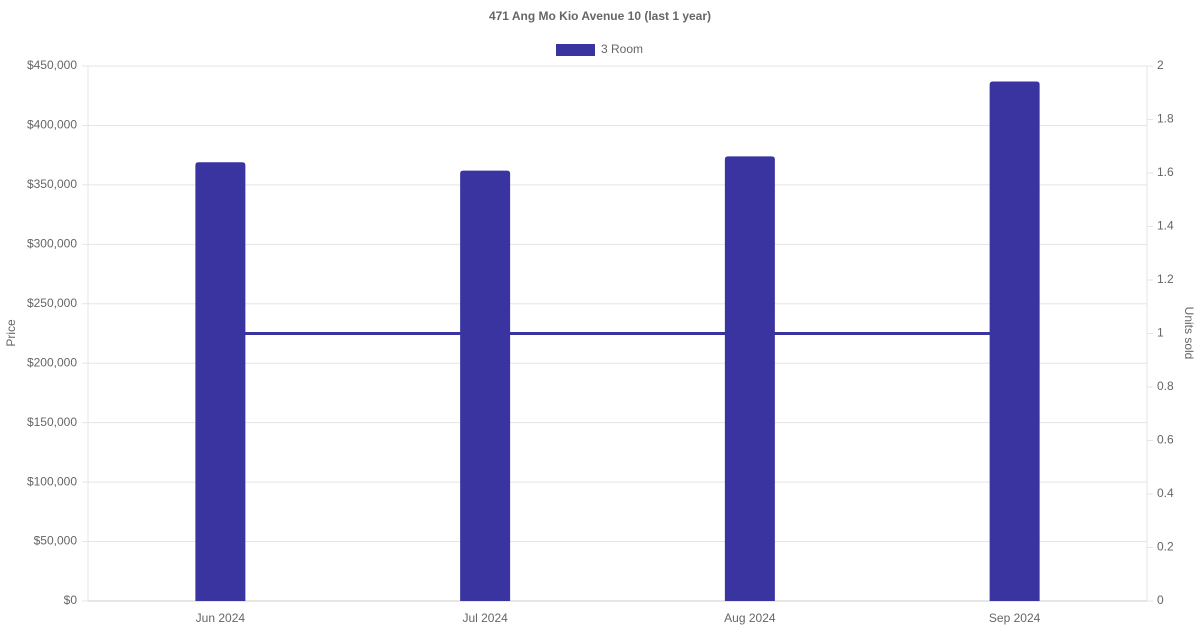  What do you see at coordinates (52, 481) in the screenshot?
I see `y-tick-label: $100,000` at bounding box center [52, 481].